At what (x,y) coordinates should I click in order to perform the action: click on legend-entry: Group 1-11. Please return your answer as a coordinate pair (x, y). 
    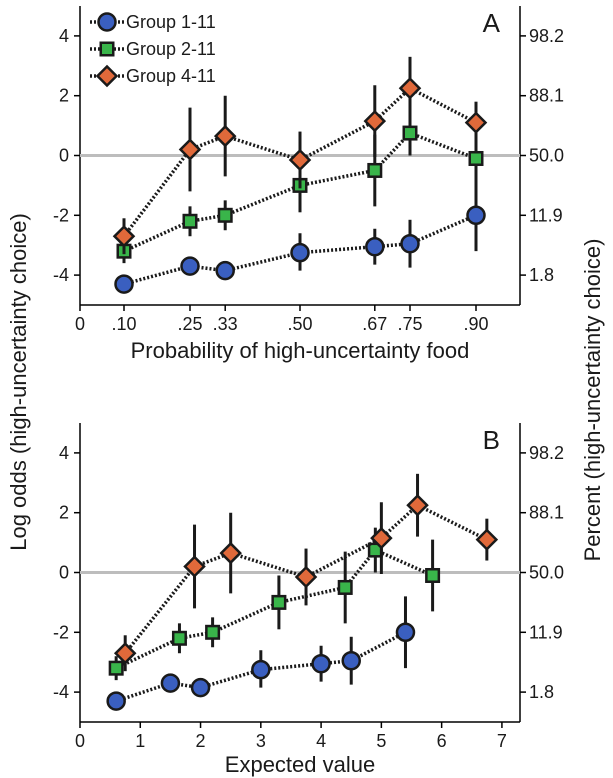
    Looking at the image, I should click on (153, 22).